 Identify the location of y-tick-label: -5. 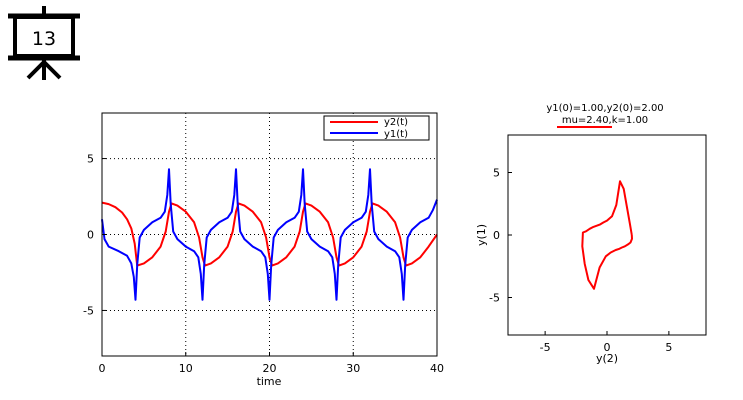
(88, 310).